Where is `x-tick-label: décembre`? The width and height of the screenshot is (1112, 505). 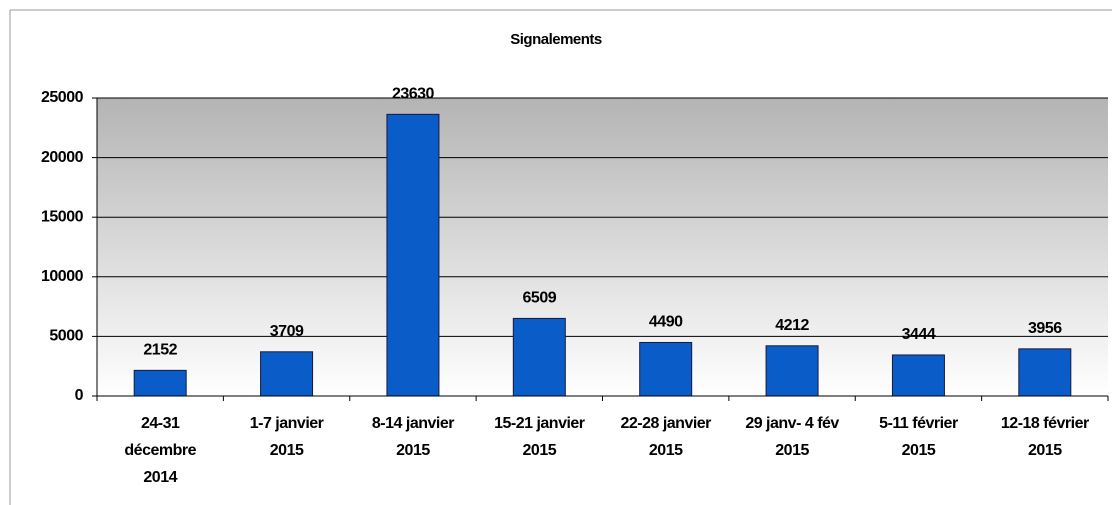 x-tick-label: décembre is located at coordinates (160, 450).